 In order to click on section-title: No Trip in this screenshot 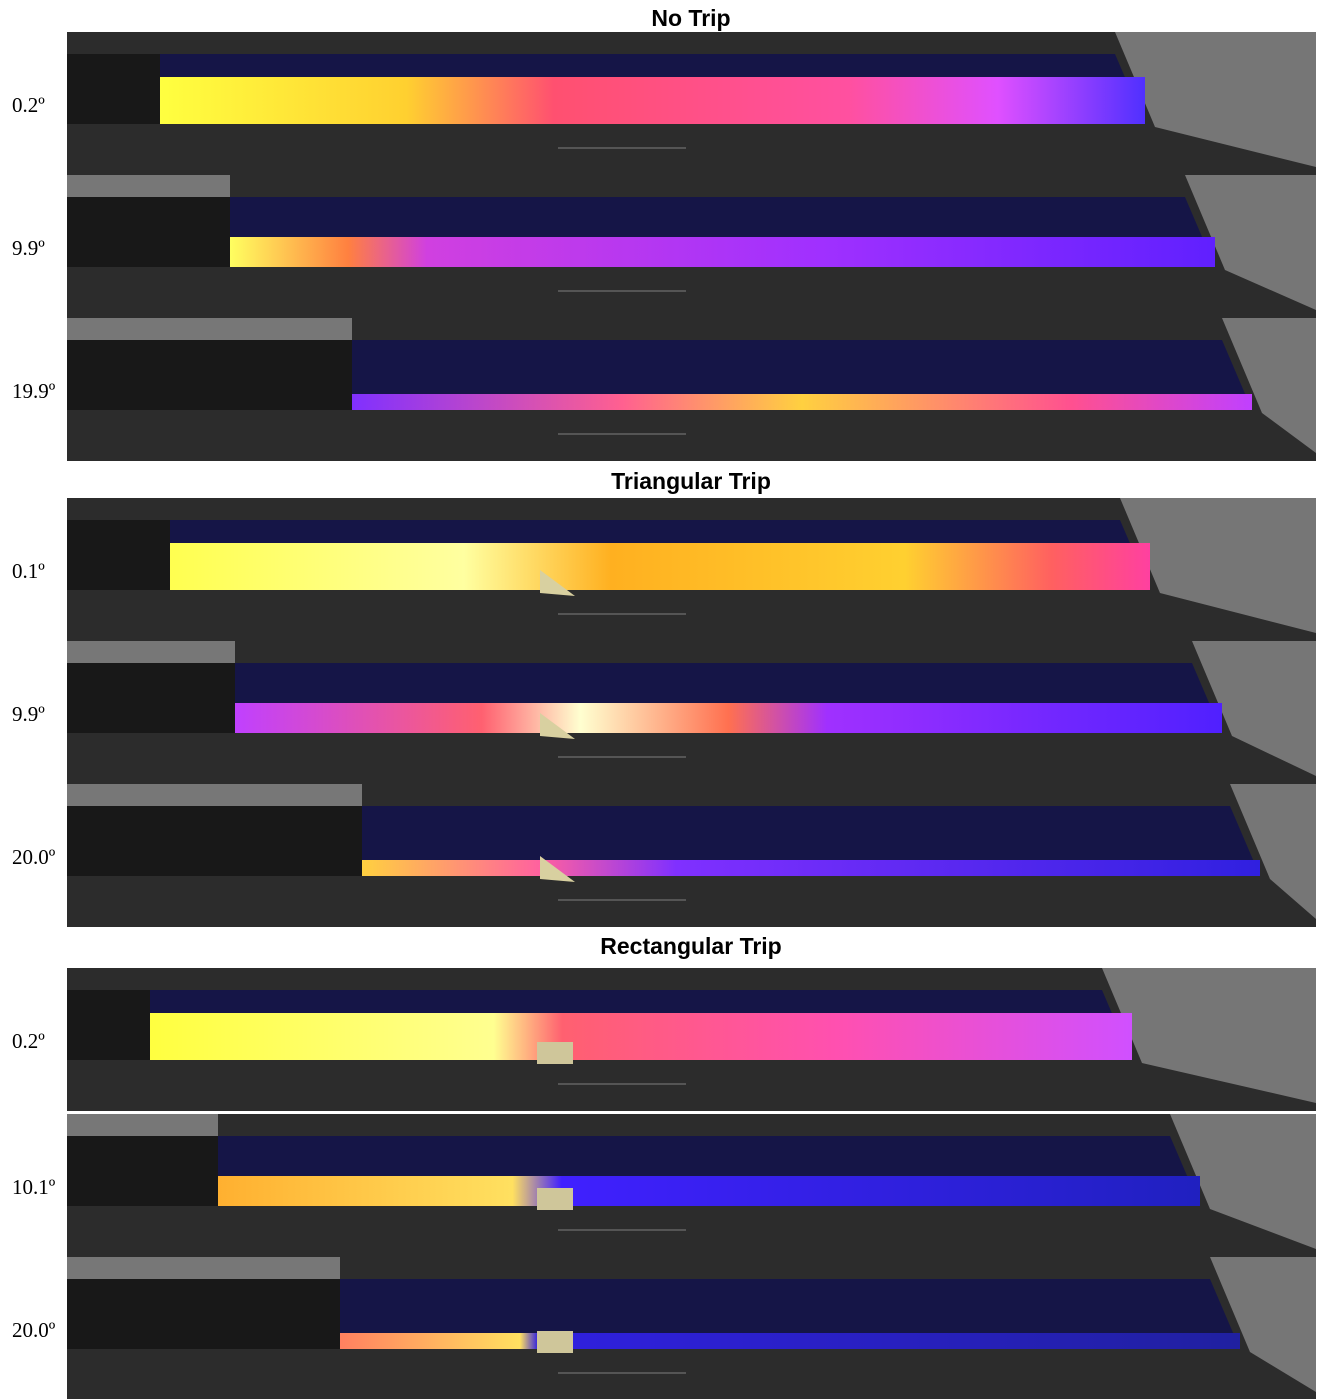, I will do `click(690, 18)`.